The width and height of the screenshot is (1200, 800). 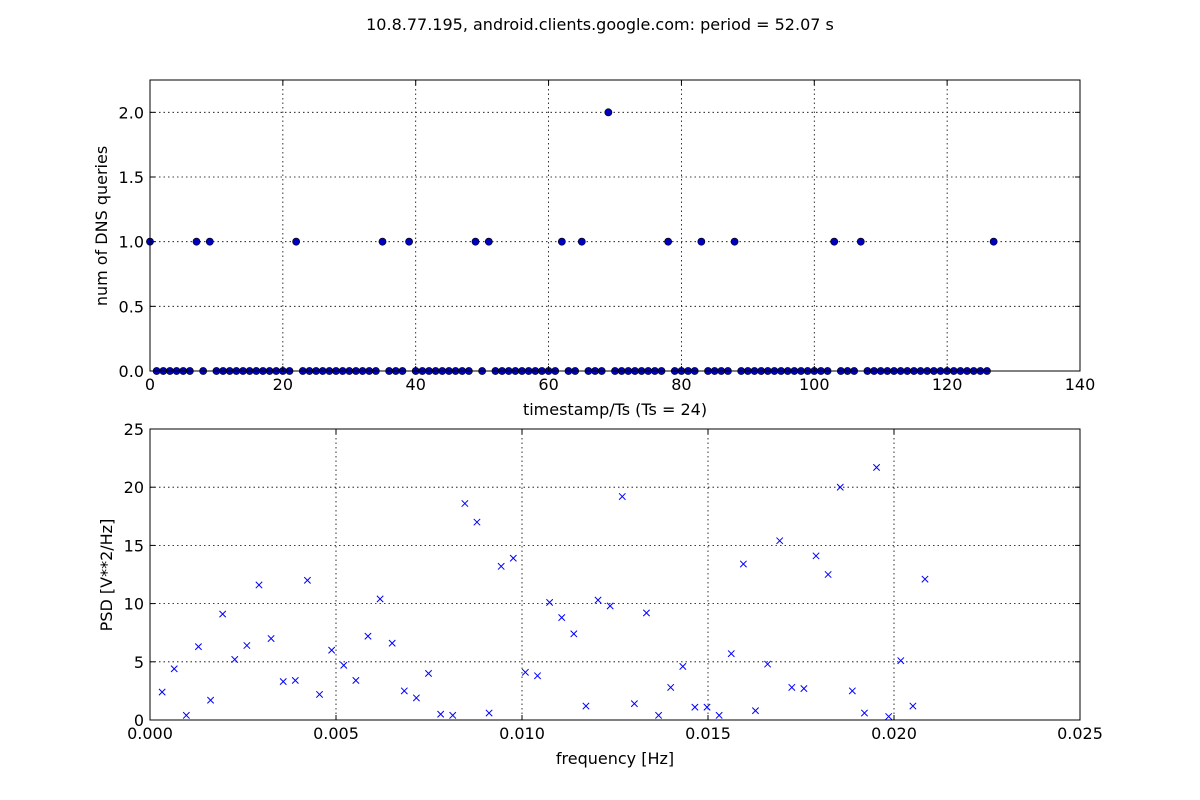 I want to click on bottom-y-tick-label: 15, so click(x=134, y=545).